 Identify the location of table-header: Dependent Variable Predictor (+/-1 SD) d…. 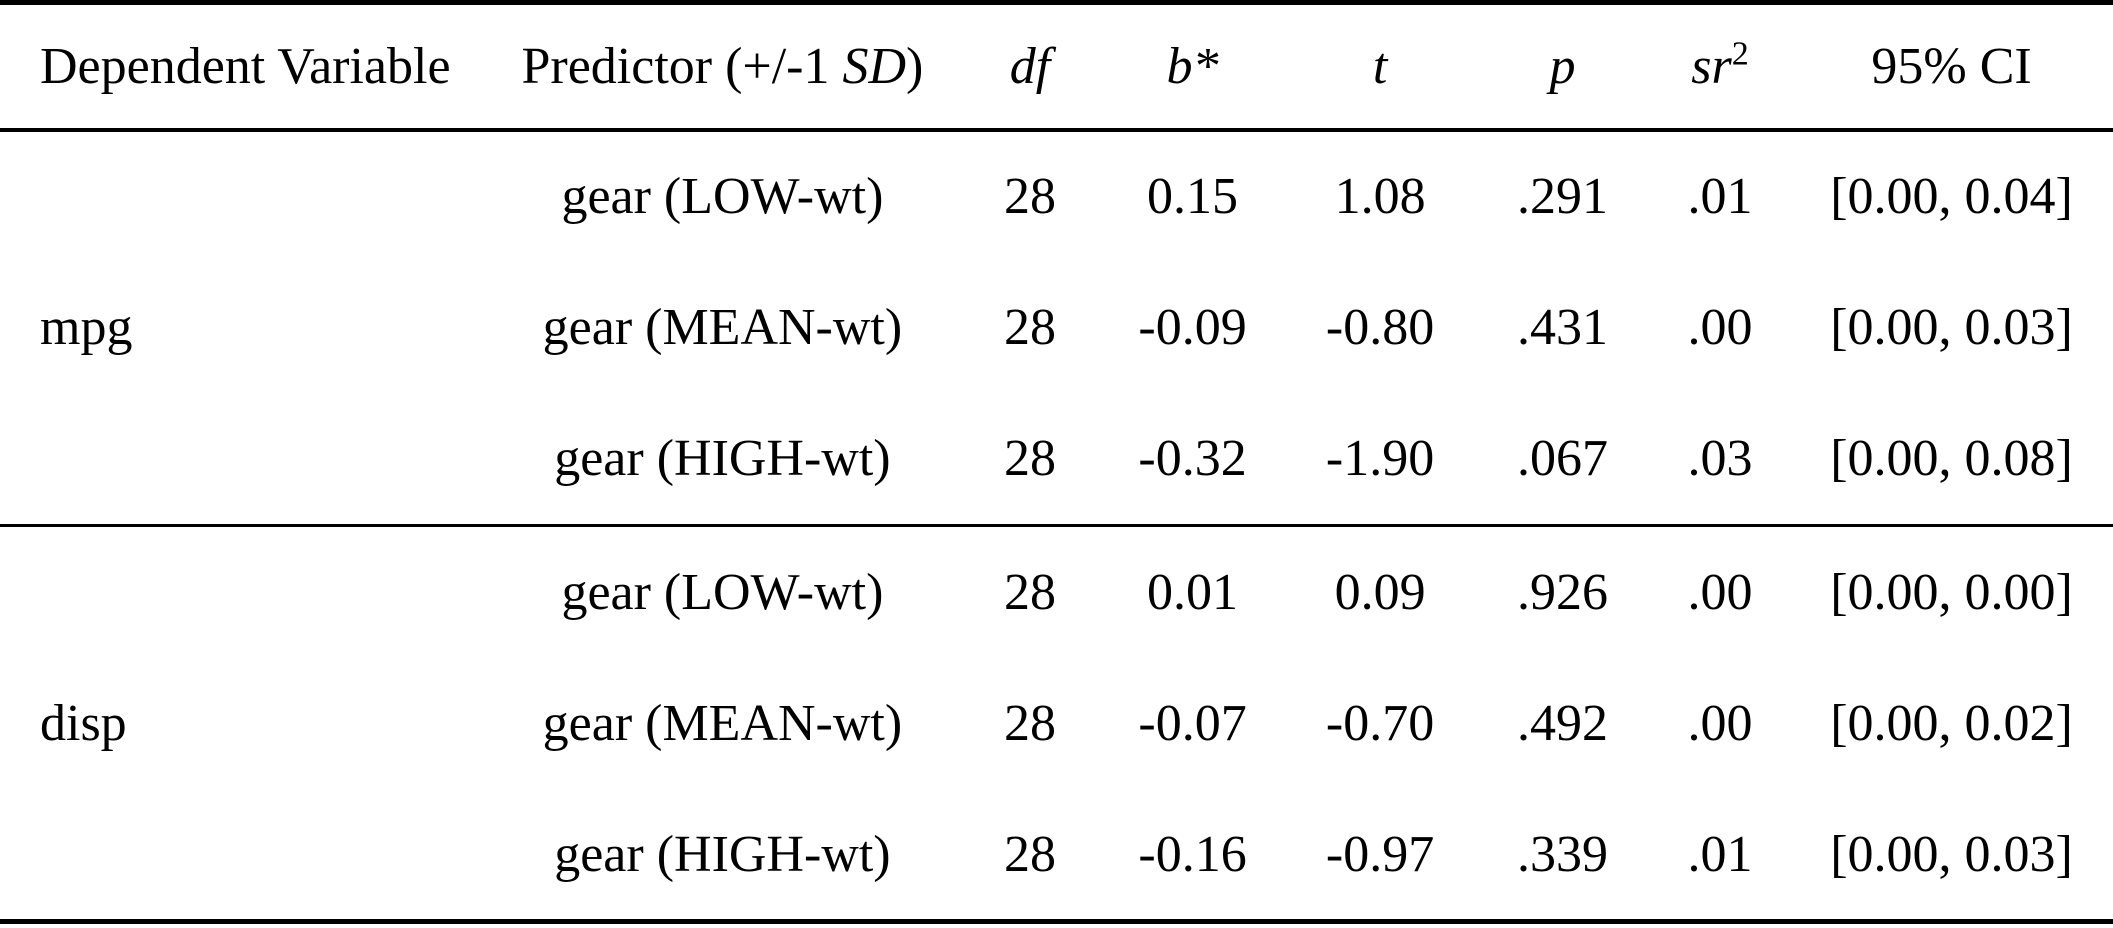
(1056, 66).